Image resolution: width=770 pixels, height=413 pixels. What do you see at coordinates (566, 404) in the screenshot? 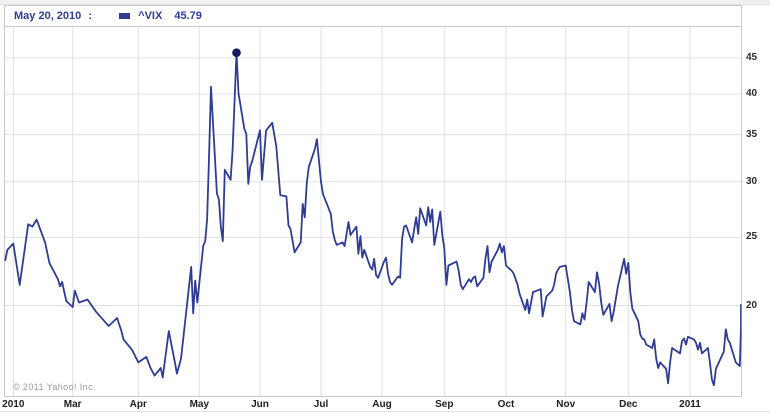
I see `x-axis-month-label: Nov` at bounding box center [566, 404].